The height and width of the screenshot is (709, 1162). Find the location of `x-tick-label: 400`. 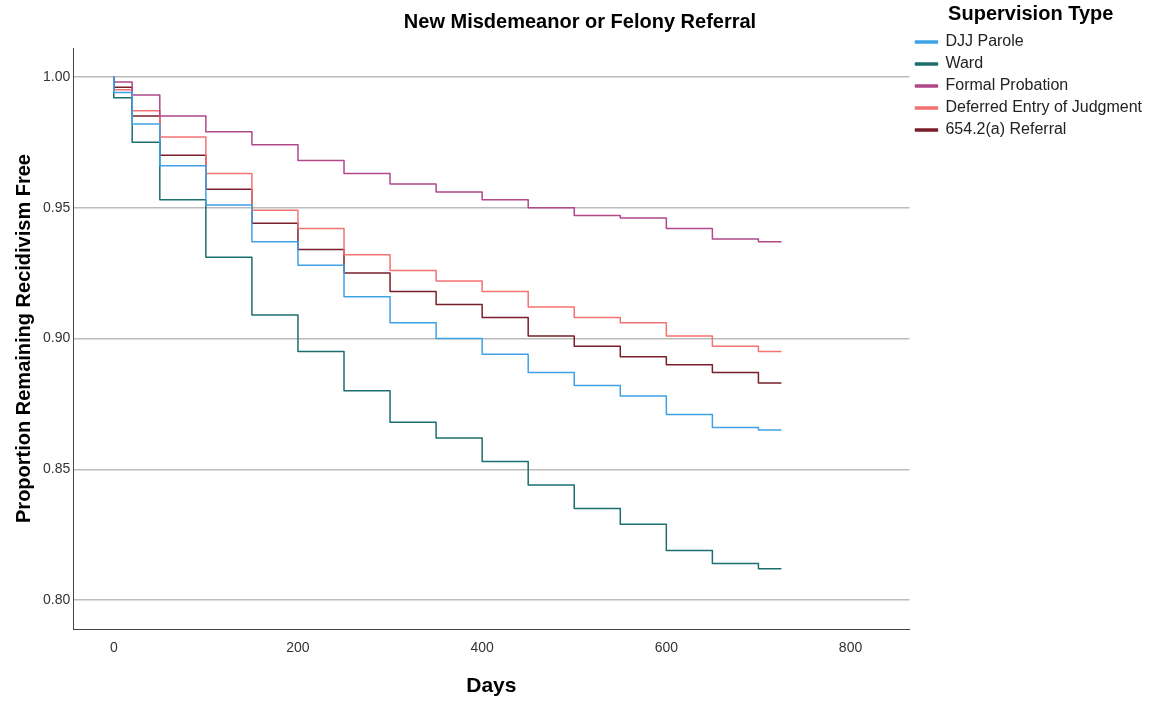

x-tick-label: 400 is located at coordinates (482, 647).